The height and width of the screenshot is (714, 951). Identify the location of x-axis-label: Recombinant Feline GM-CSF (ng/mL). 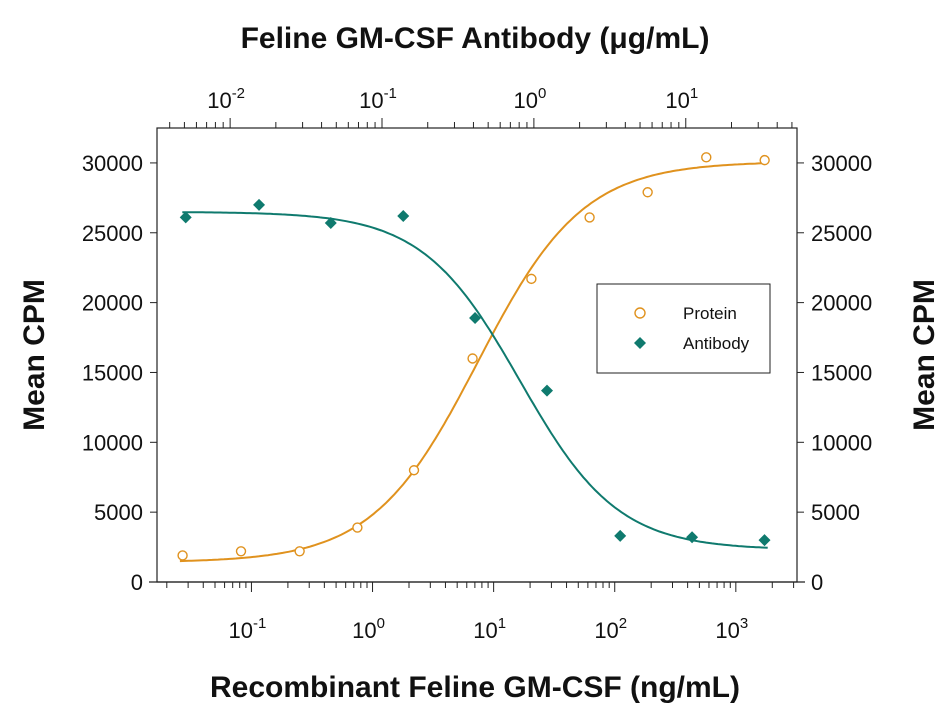
(475, 687).